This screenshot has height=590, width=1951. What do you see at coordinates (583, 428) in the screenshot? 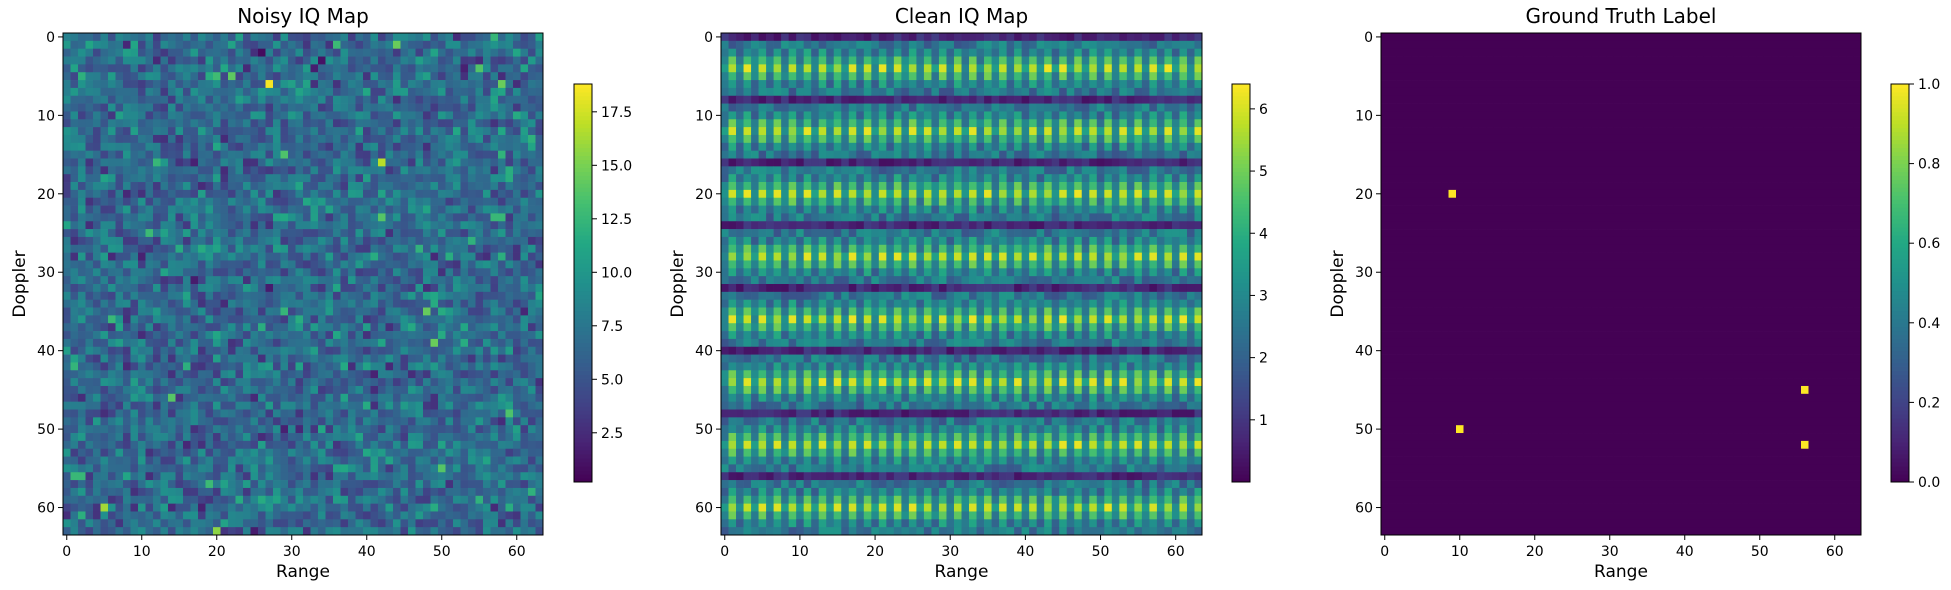
I see `noisy-iq-colorbar-segment` at bounding box center [583, 428].